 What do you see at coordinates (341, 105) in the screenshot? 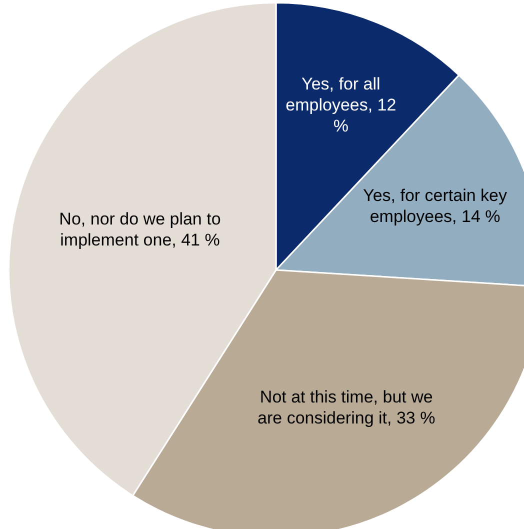
I see `slice-label: Yes, for all employees, 12 %` at bounding box center [341, 105].